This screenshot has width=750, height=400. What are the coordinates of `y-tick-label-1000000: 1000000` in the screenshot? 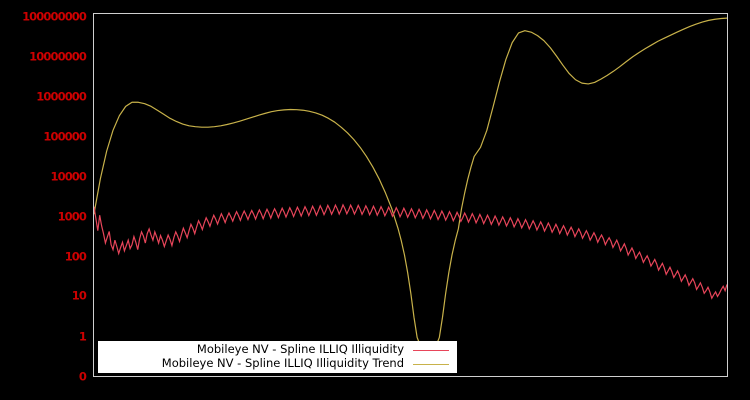 It's located at (61, 96).